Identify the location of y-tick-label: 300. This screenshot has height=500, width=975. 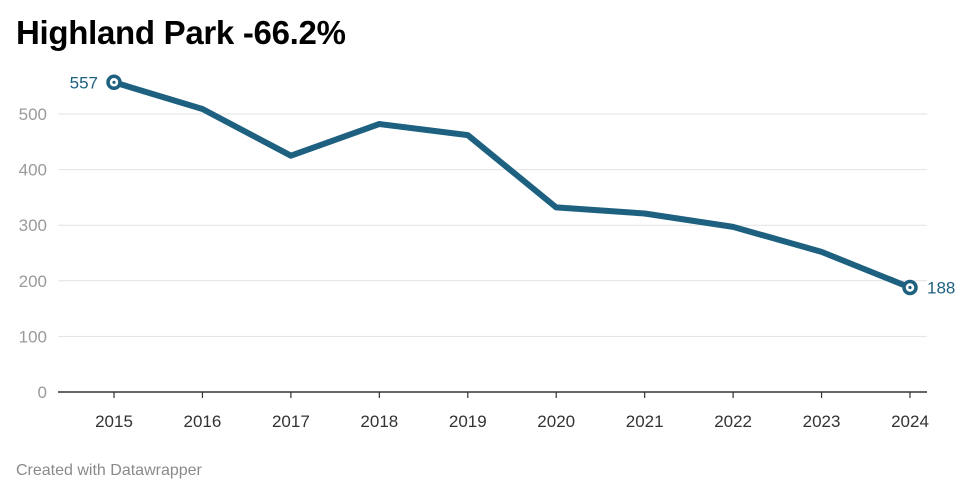
(33, 225).